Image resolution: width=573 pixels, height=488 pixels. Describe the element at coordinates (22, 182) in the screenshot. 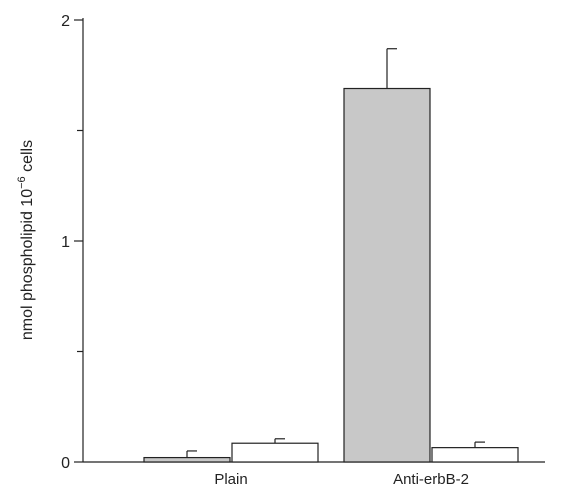

I see `y-axis-label-exponent: −6` at that location.